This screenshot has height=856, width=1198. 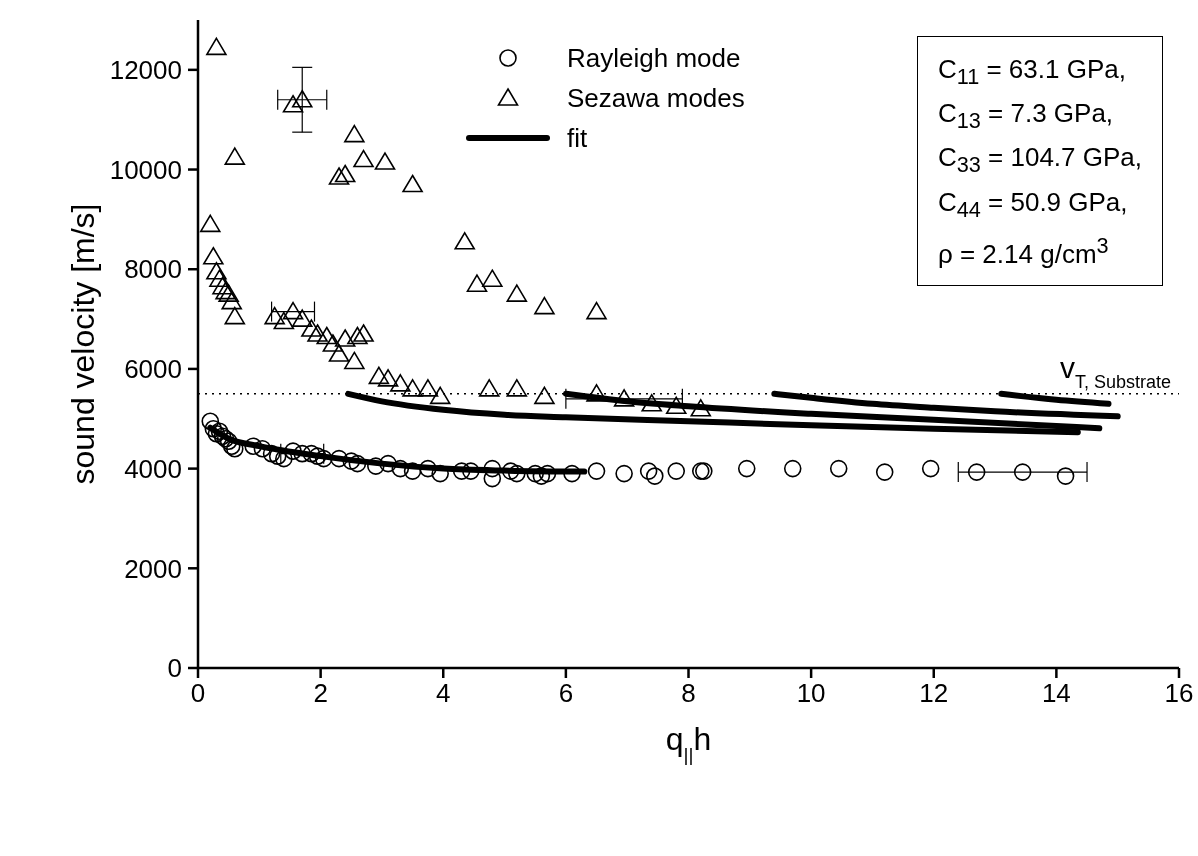 I want to click on x-tick-label: 12, so click(x=934, y=693).